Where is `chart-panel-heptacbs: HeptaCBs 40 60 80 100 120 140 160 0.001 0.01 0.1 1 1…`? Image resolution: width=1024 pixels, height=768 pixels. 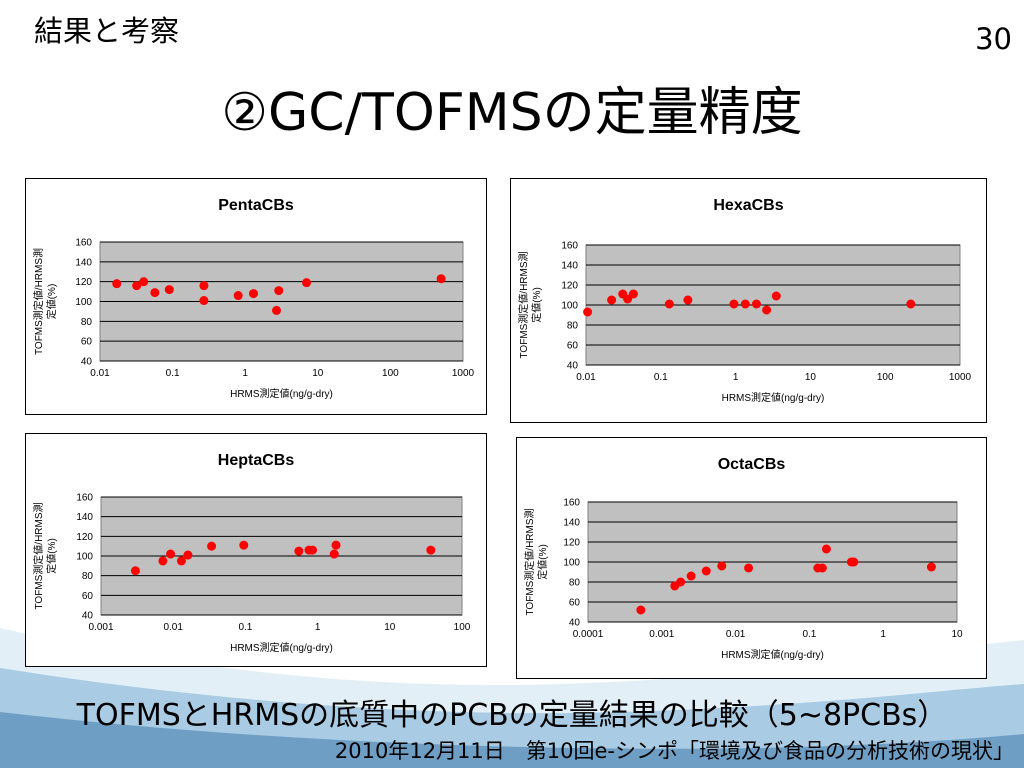 chart-panel-heptacbs: HeptaCBs 40 60 80 100 120 140 160 0.001 0.01 0.1 1 1… is located at coordinates (256, 550).